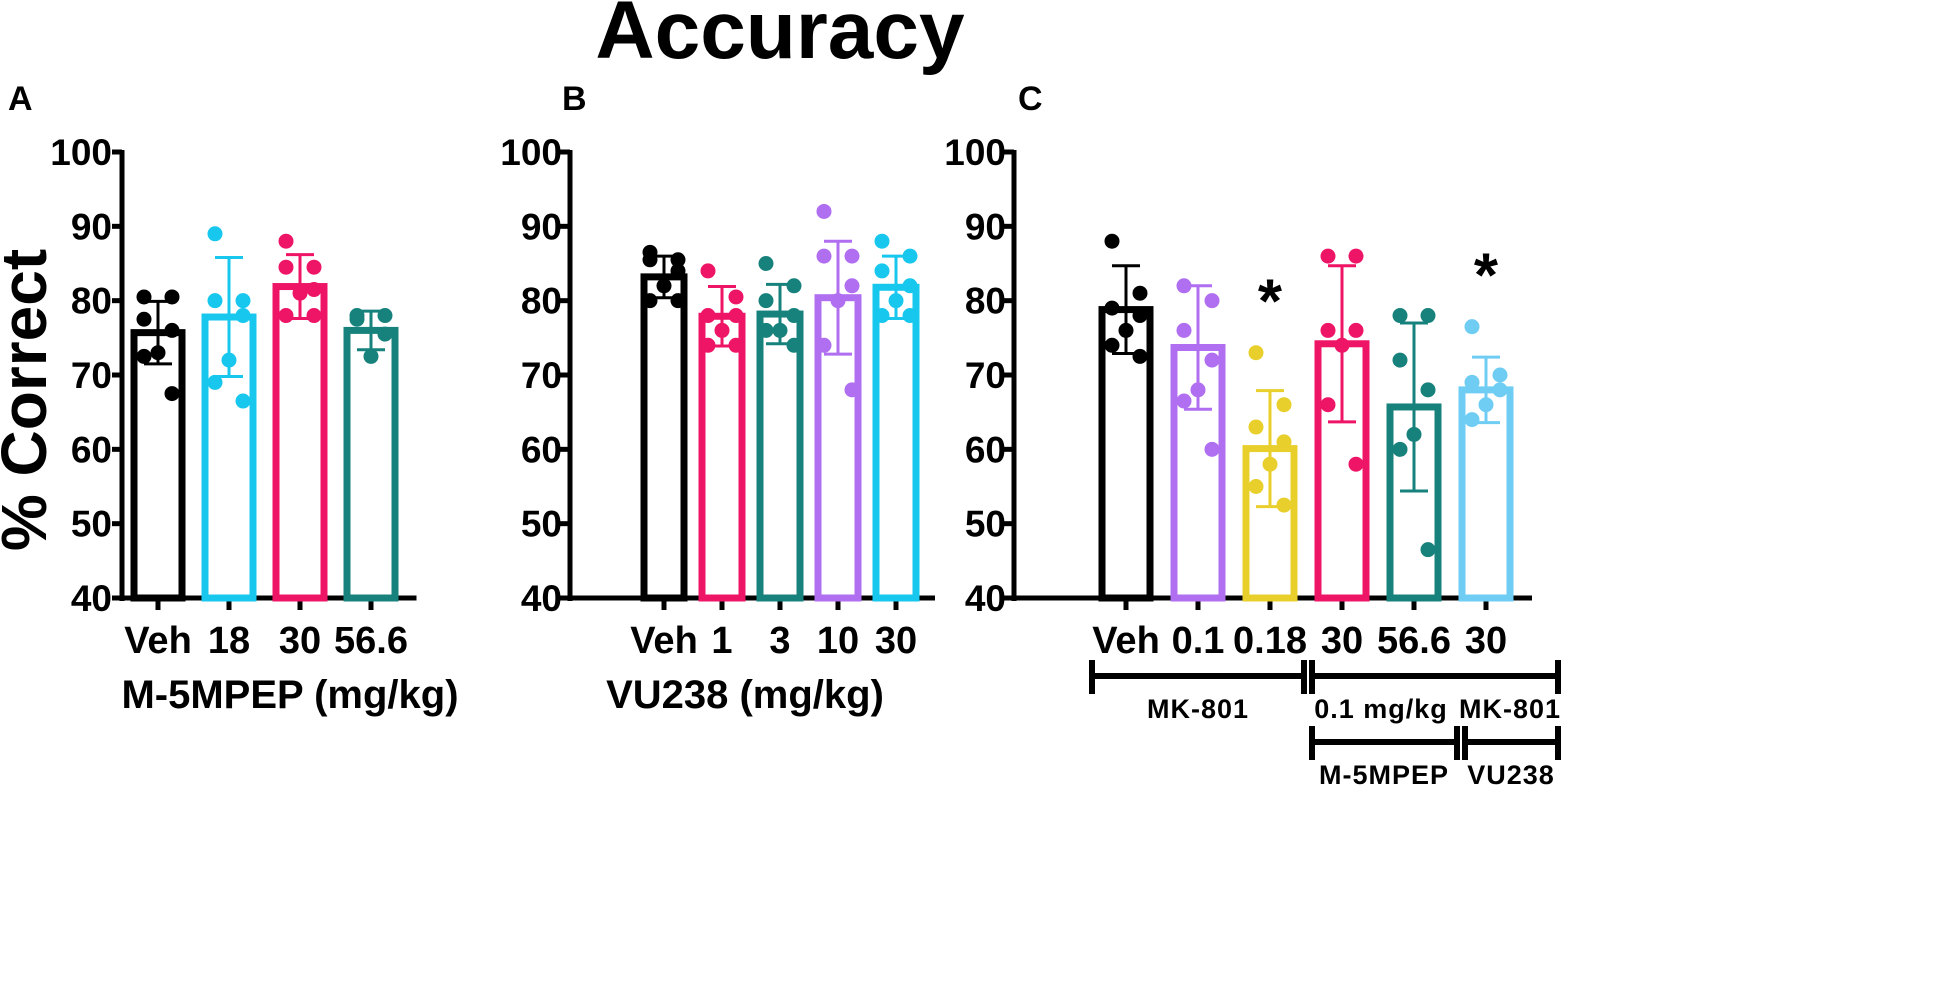  I want to click on panel-b-x-tick-label: 30, so click(896, 641).